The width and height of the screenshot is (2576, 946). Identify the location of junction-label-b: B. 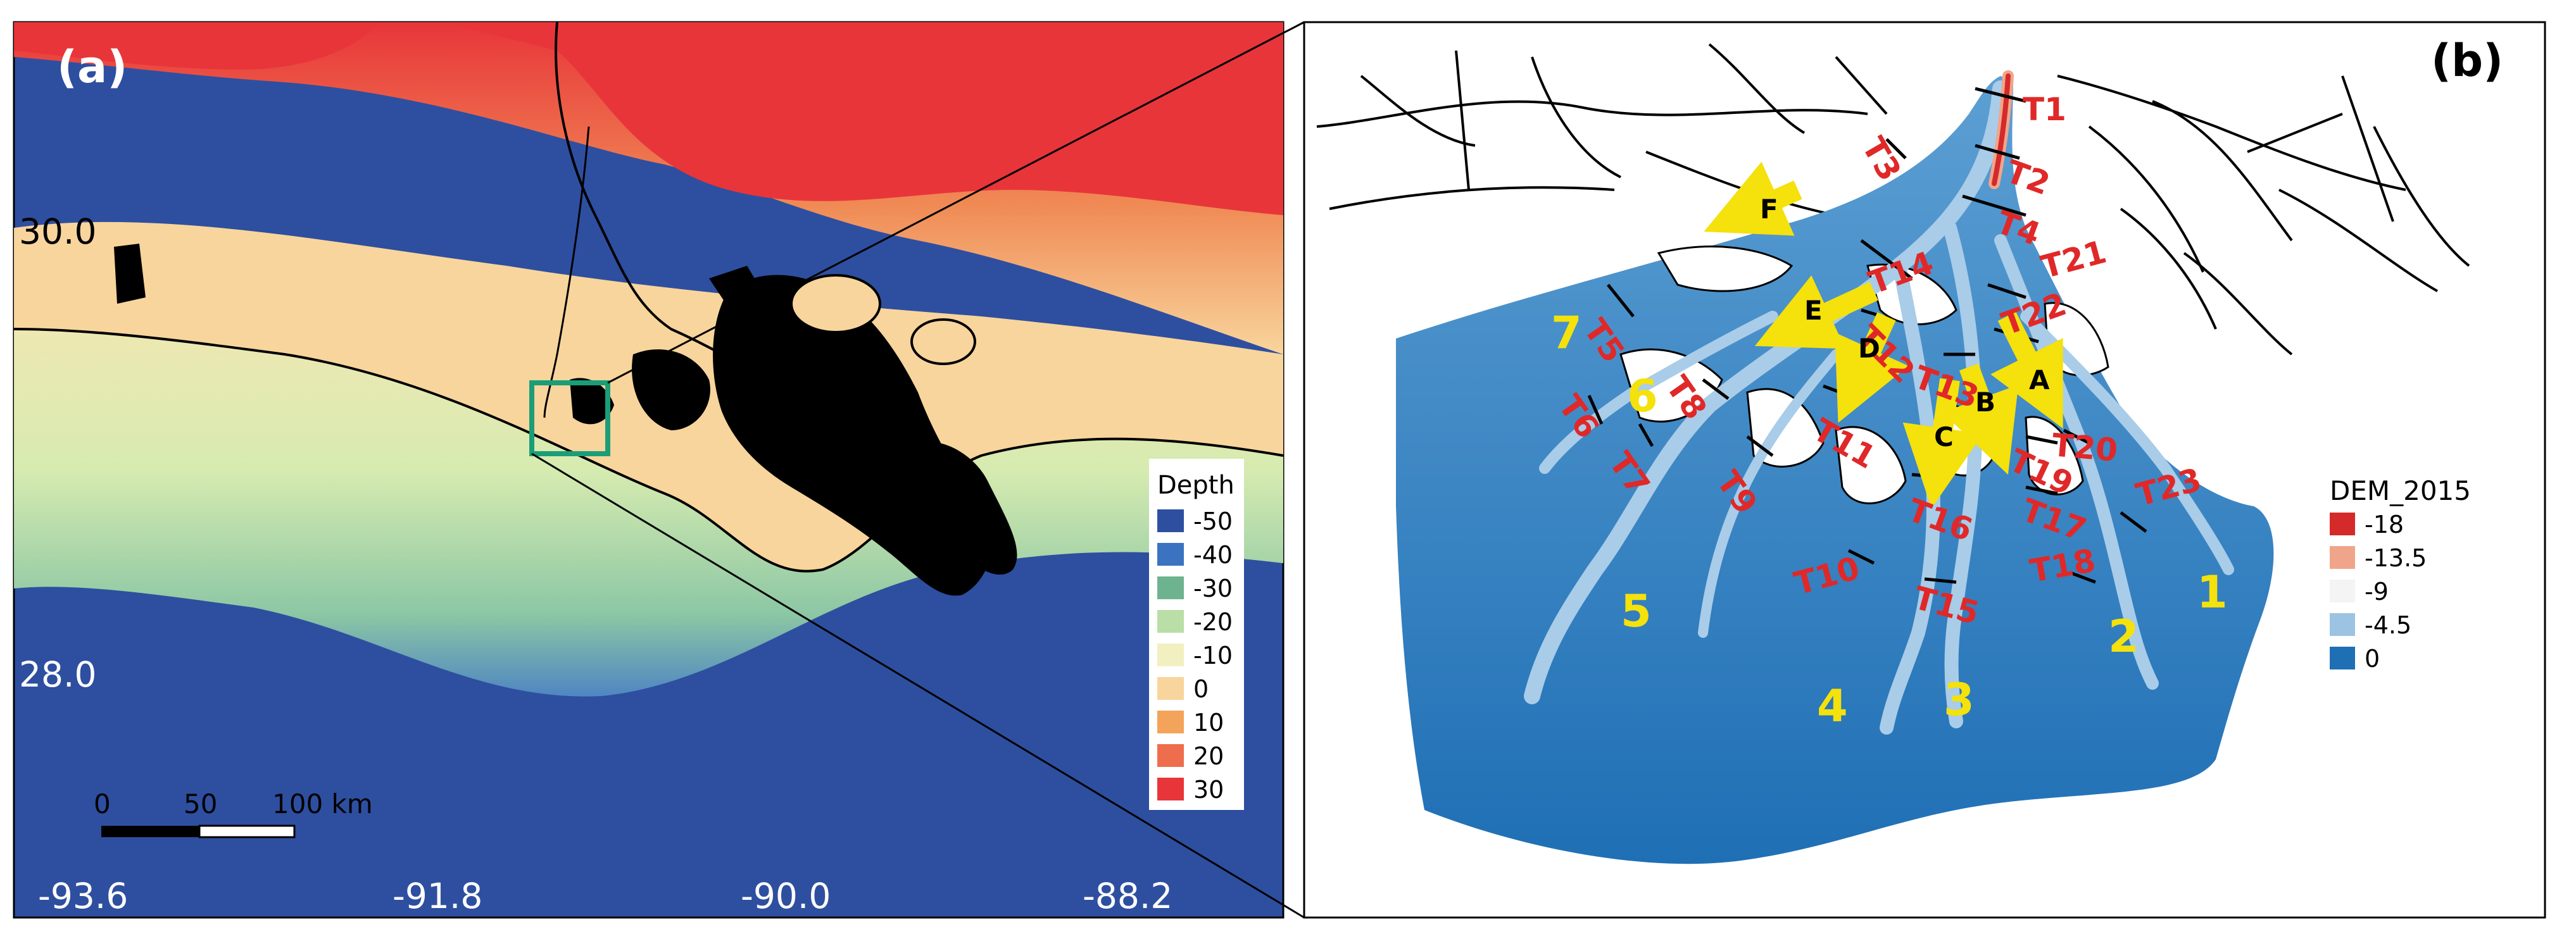
(1985, 403).